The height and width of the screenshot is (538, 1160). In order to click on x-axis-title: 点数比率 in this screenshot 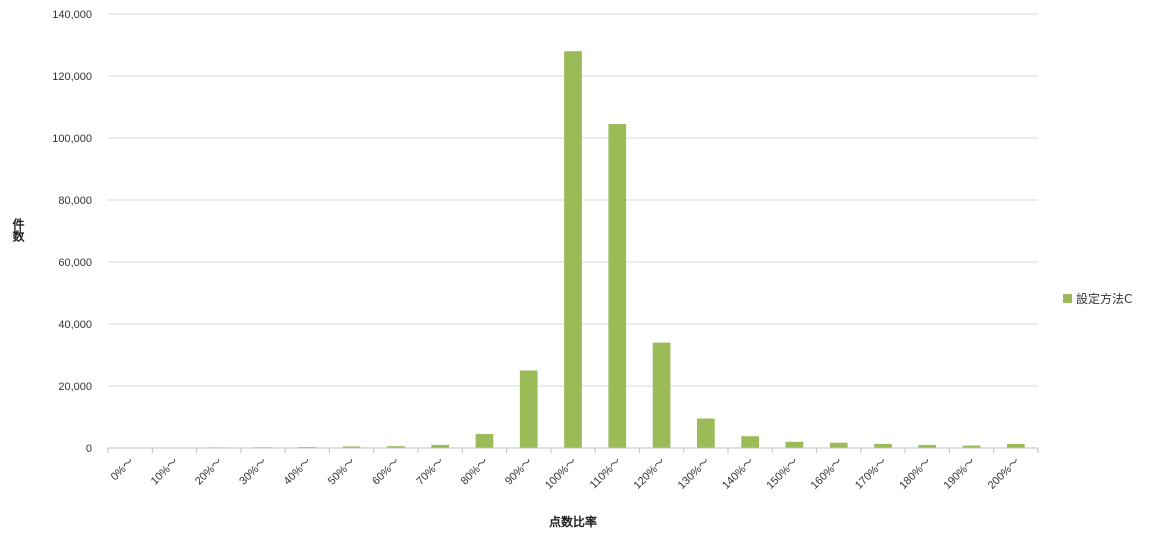, I will do `click(573, 521)`.